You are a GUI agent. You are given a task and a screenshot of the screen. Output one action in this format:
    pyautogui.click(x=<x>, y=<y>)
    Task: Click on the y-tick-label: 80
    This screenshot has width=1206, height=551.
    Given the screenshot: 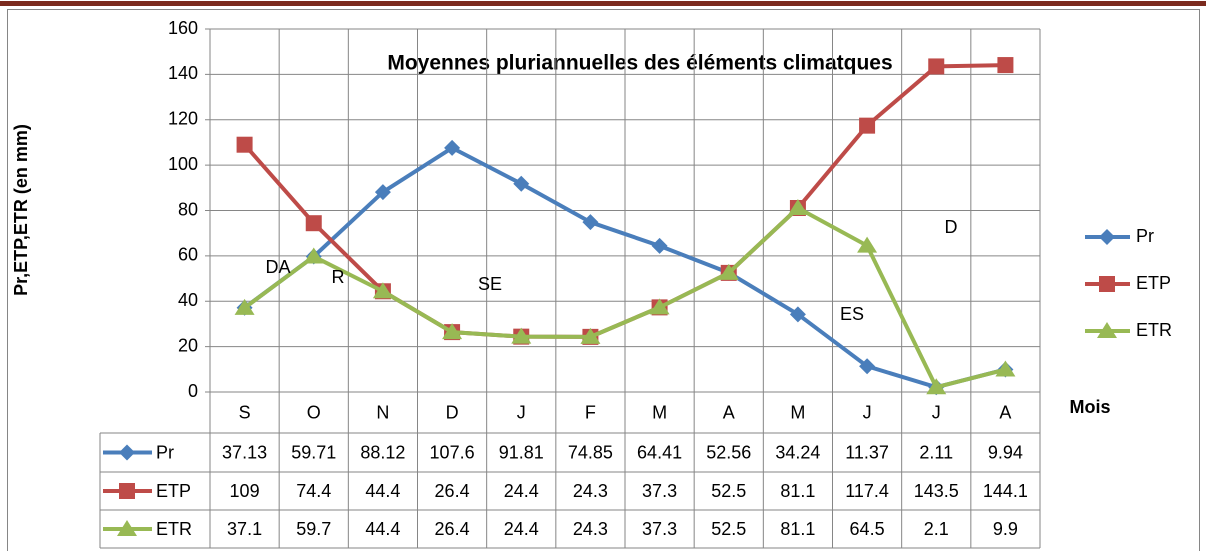 What is the action you would take?
    pyautogui.click(x=188, y=209)
    